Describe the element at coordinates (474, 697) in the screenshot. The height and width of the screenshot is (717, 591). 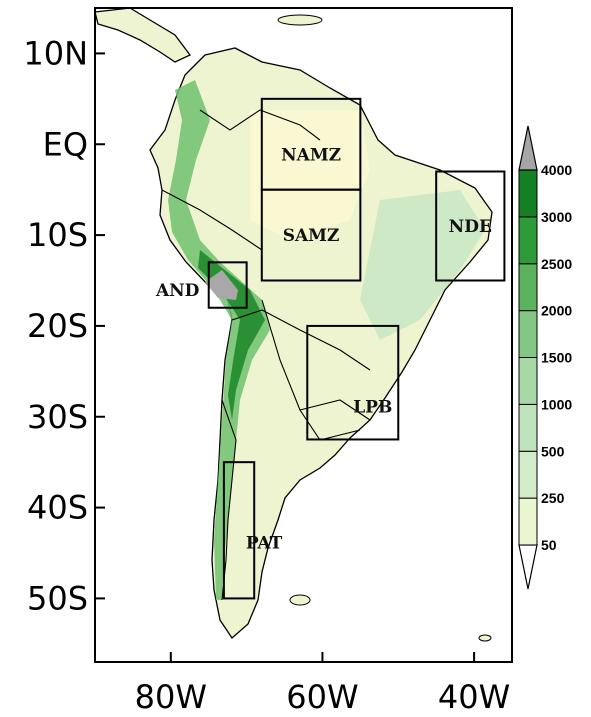
I see `lon-tick-label: 40W` at that location.